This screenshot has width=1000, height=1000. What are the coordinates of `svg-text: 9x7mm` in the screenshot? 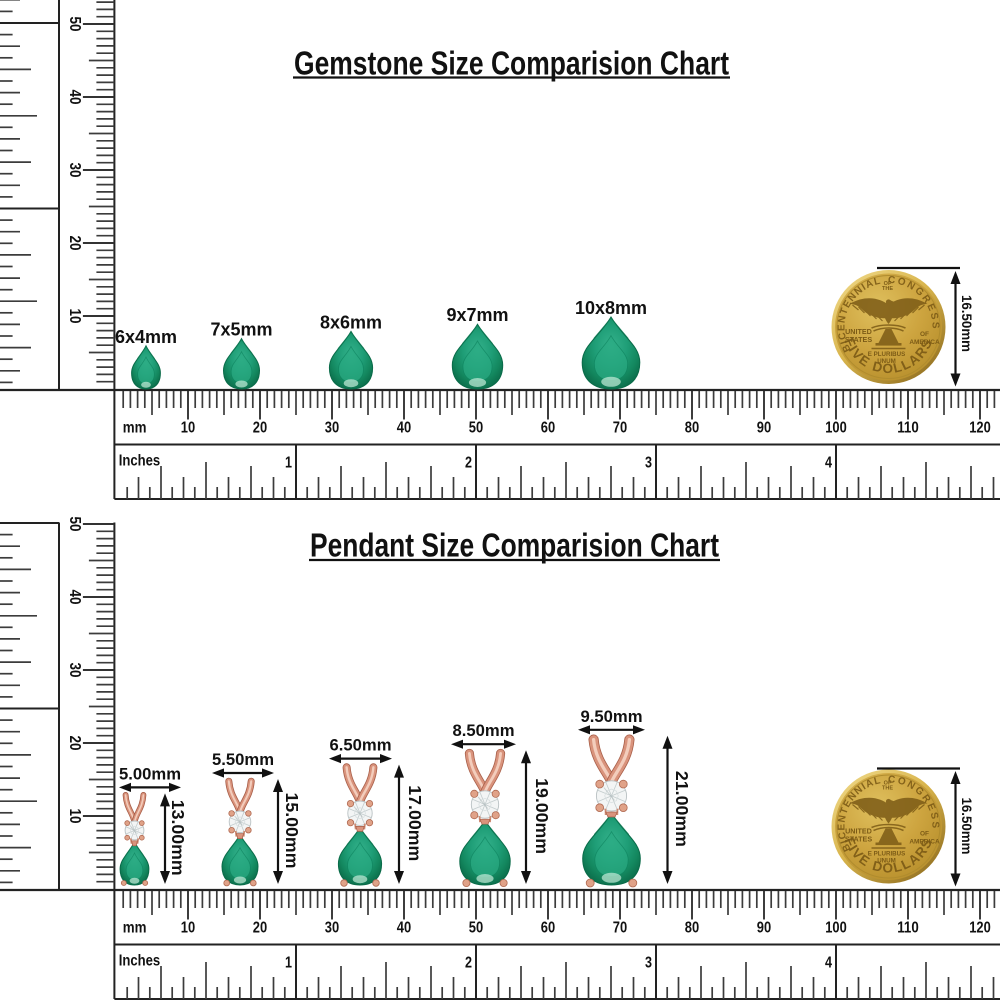 It's located at (477, 315).